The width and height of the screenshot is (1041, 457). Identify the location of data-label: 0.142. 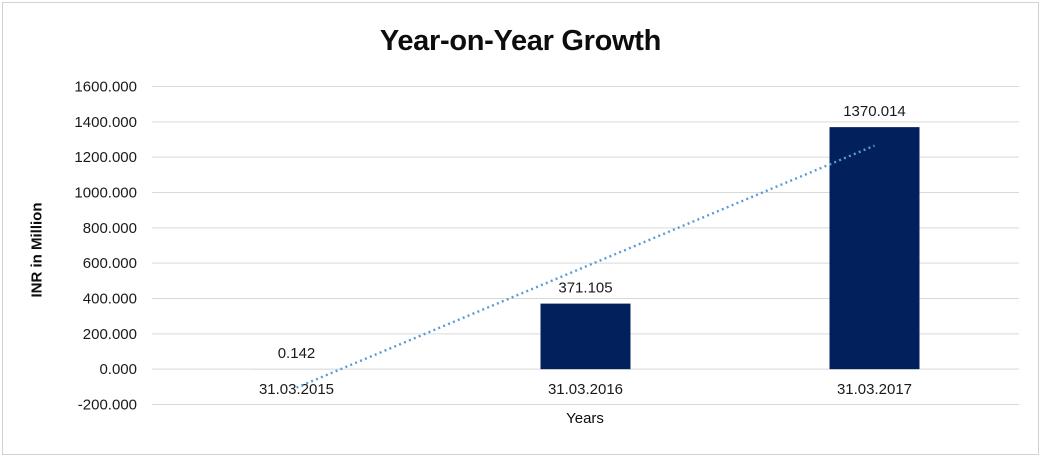
(297, 353).